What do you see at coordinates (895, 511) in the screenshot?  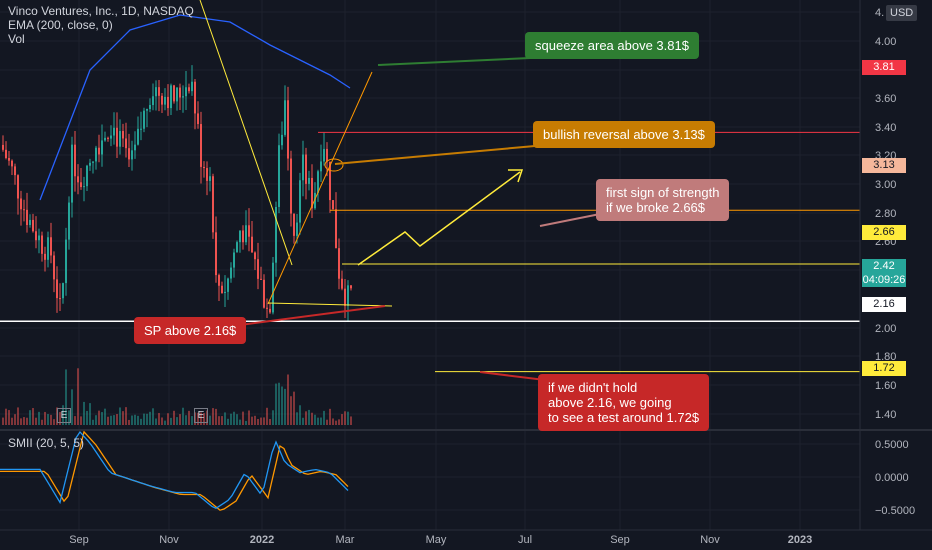 I see `smii-tick-label: −0.5000` at bounding box center [895, 511].